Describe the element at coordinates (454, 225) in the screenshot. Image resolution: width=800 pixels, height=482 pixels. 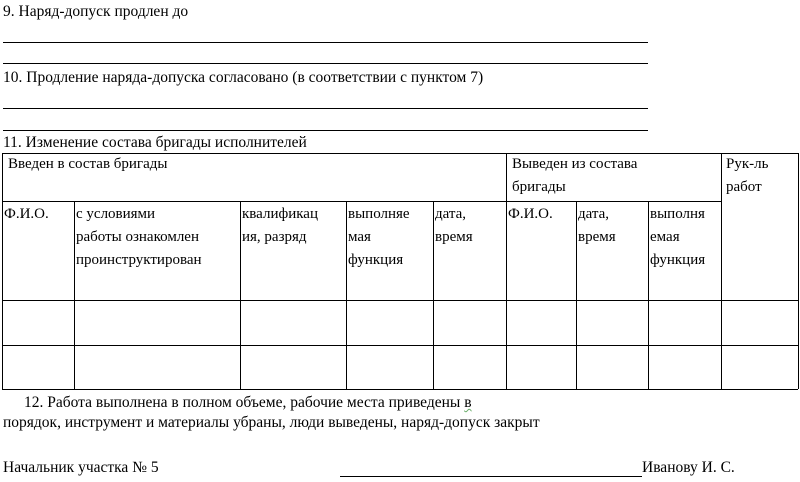
I see `header-date-in: дата, время` at that location.